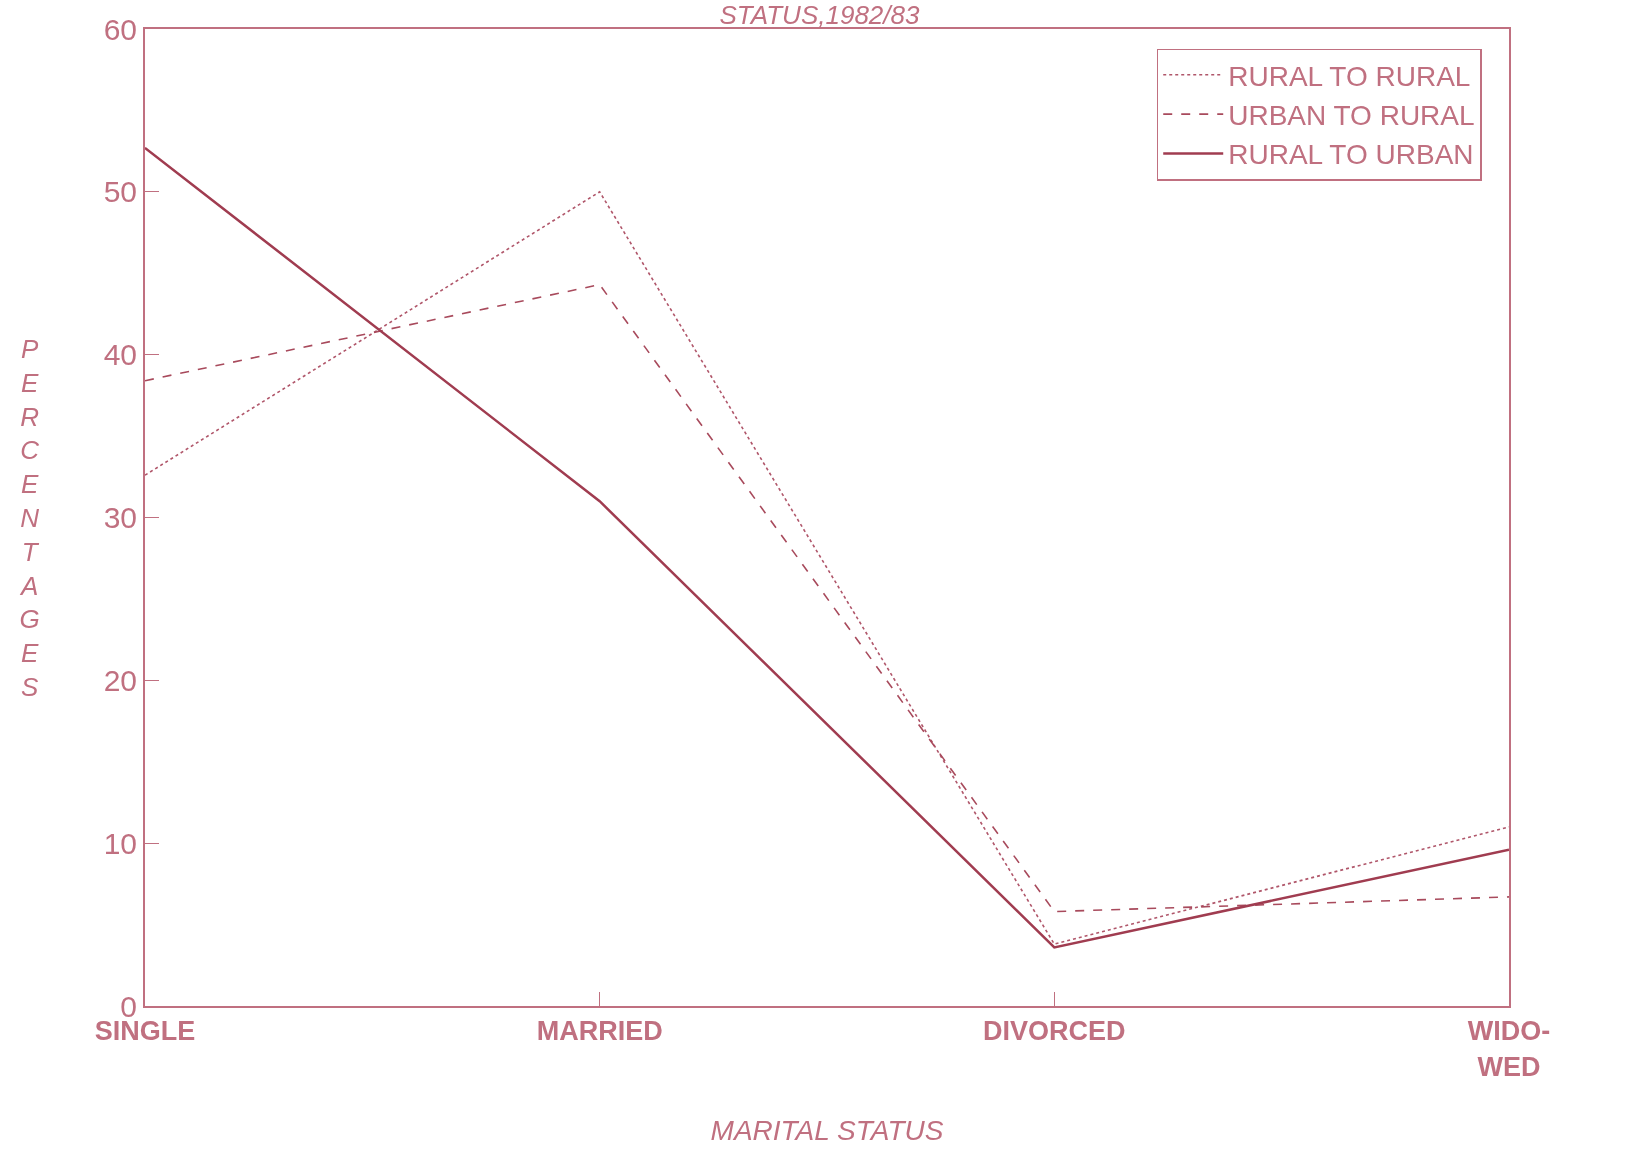  I want to click on legend-label: RURAL TO URBAN, so click(1351, 155).